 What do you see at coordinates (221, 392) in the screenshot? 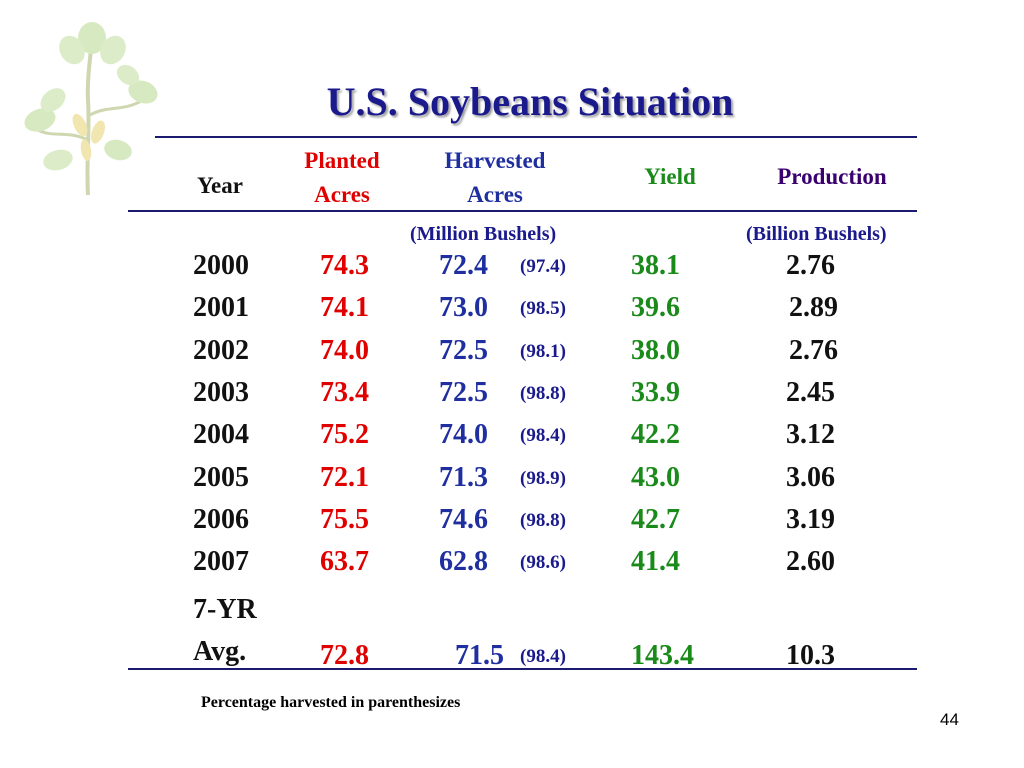
I see `cell-year: 2003` at bounding box center [221, 392].